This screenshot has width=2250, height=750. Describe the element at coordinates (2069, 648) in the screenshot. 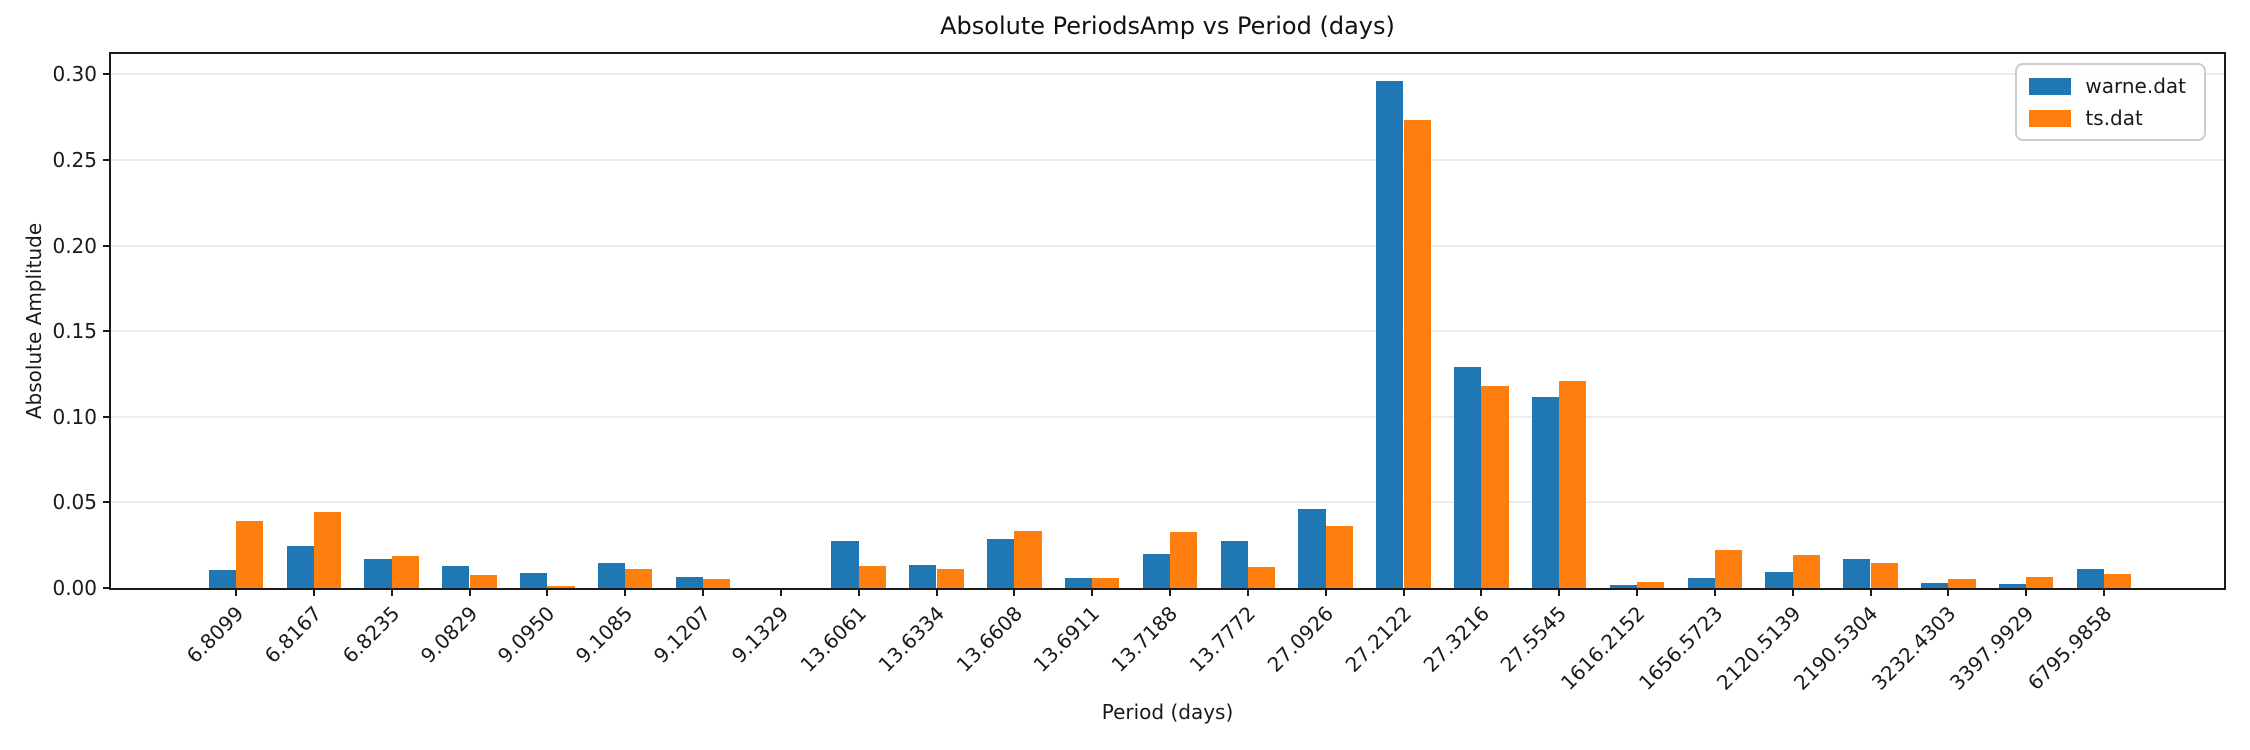

I see `x-tick-label: 6795.9858` at that location.